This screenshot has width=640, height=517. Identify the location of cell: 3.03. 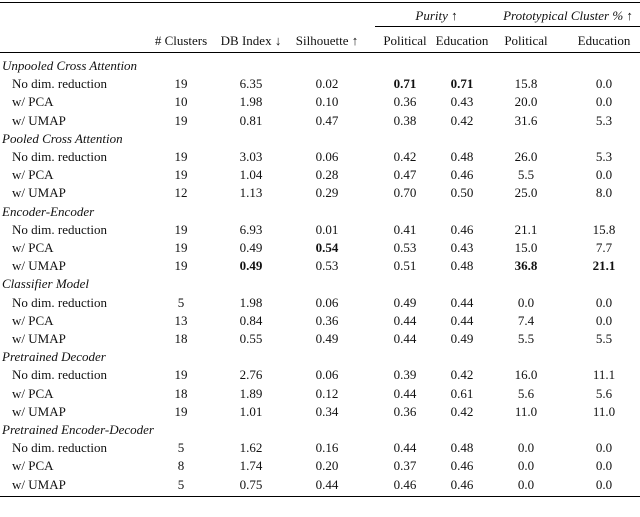
(251, 156).